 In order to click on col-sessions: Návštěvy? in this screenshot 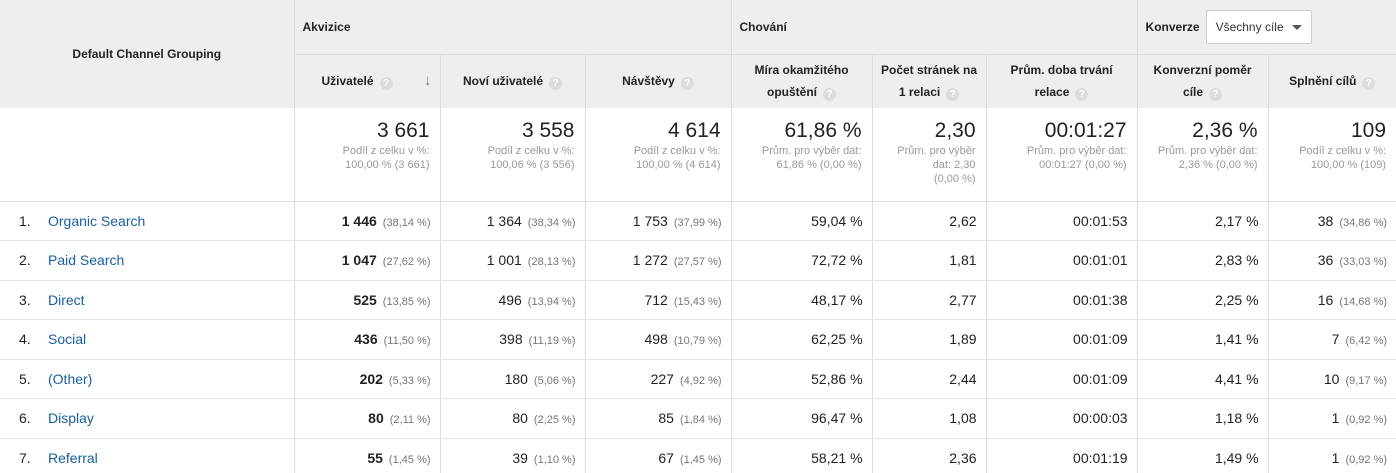, I will do `click(658, 80)`.